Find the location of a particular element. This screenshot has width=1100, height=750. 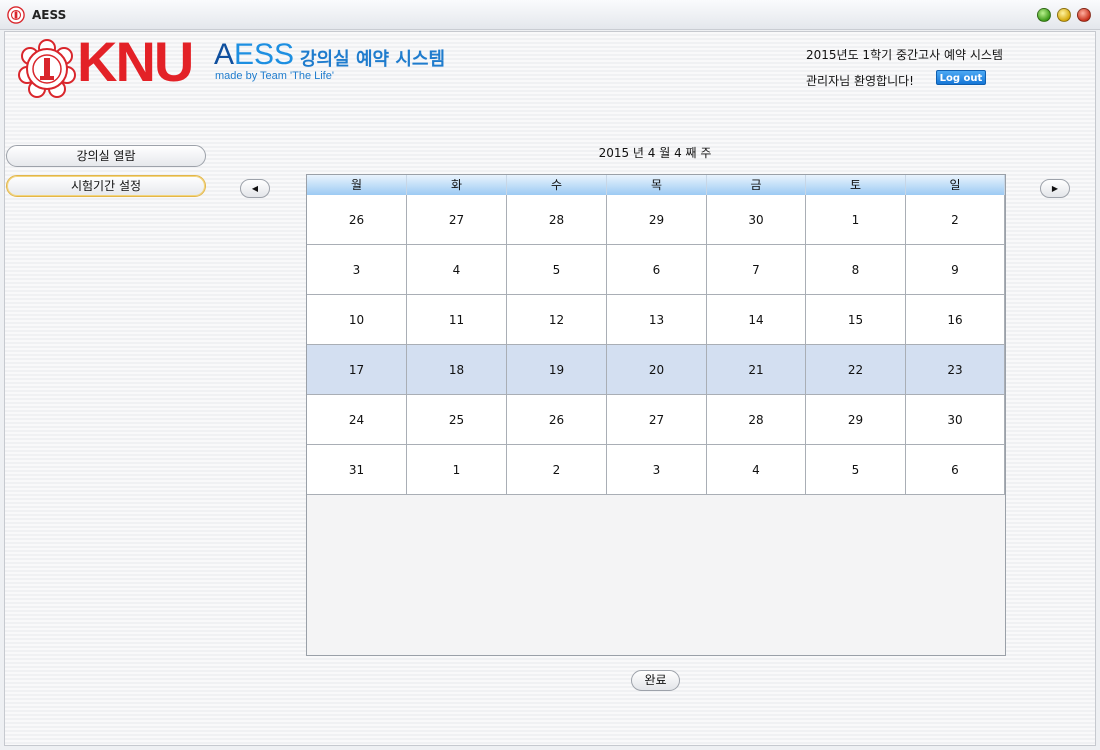

triangle-left-icon: ◀ is located at coordinates (255, 188).